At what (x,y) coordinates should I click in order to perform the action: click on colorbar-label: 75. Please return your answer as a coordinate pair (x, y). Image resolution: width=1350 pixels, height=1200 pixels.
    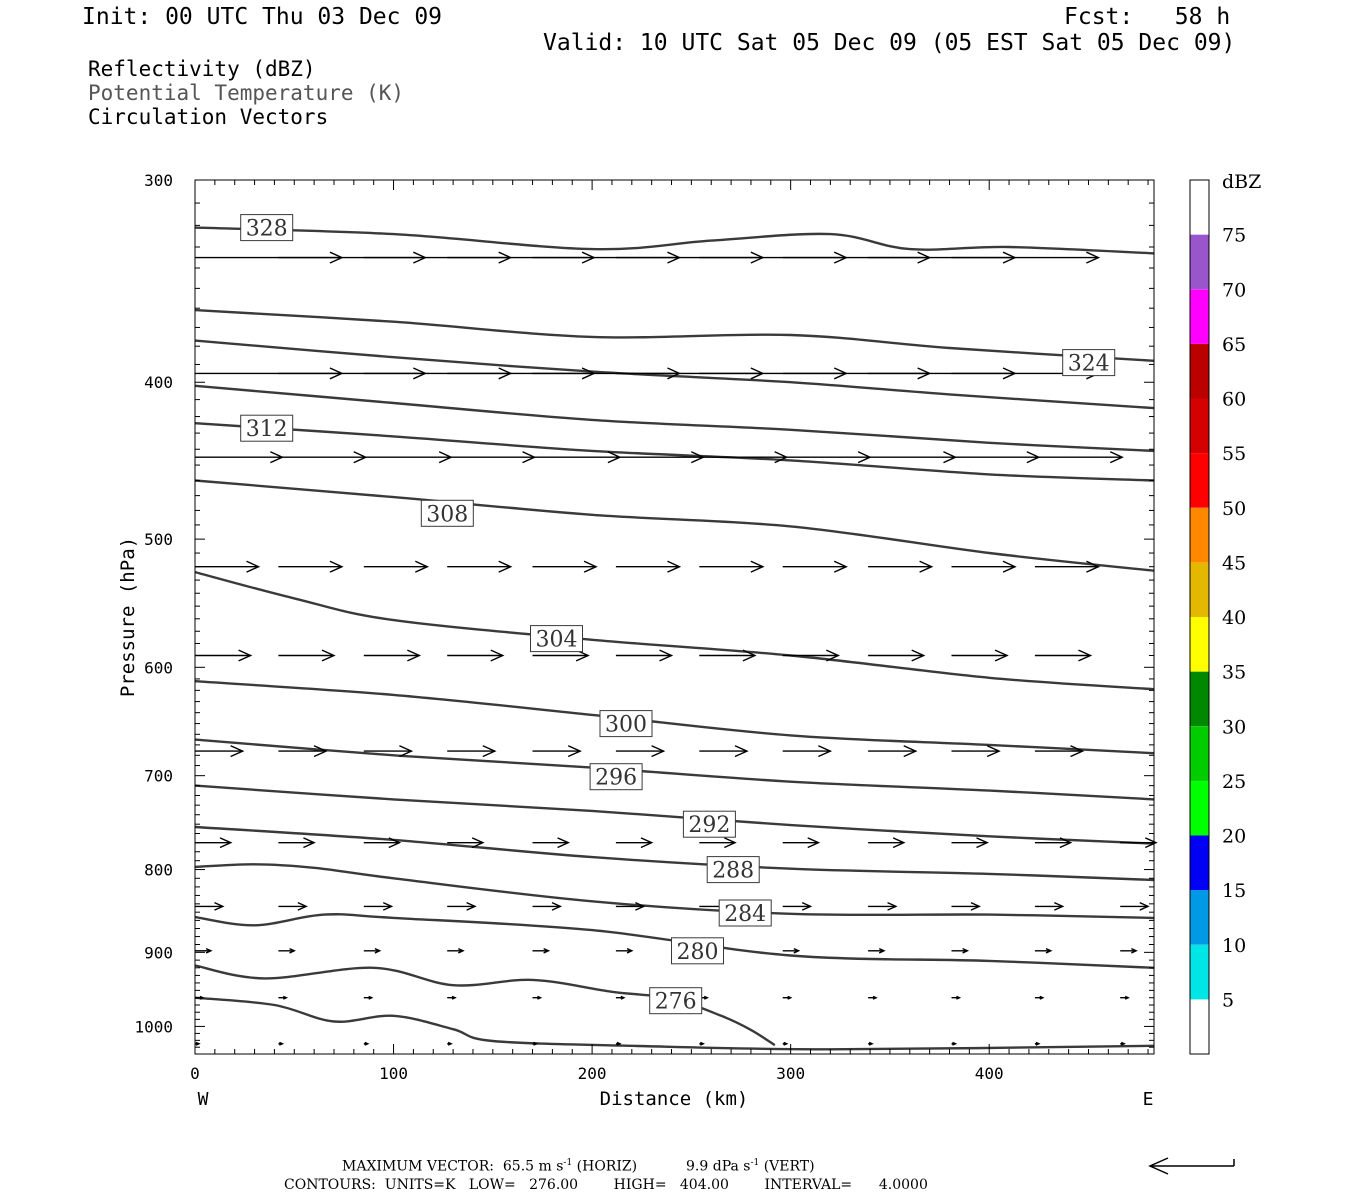
    Looking at the image, I should click on (1234, 236).